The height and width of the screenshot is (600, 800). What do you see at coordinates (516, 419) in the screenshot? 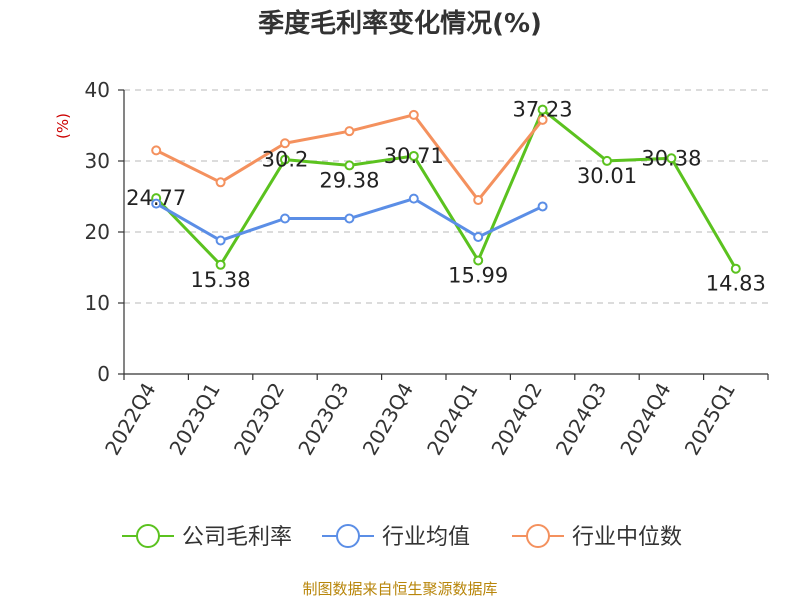
I see `x-tick-label: 2024Q2` at bounding box center [516, 419].